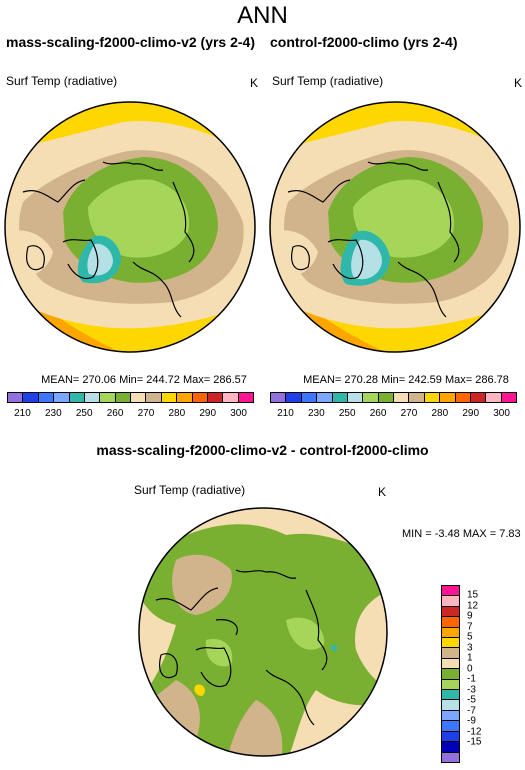 This screenshot has height=770, width=525. What do you see at coordinates (470, 658) in the screenshot?
I see `colorbar-tick-label: 1` at bounding box center [470, 658].